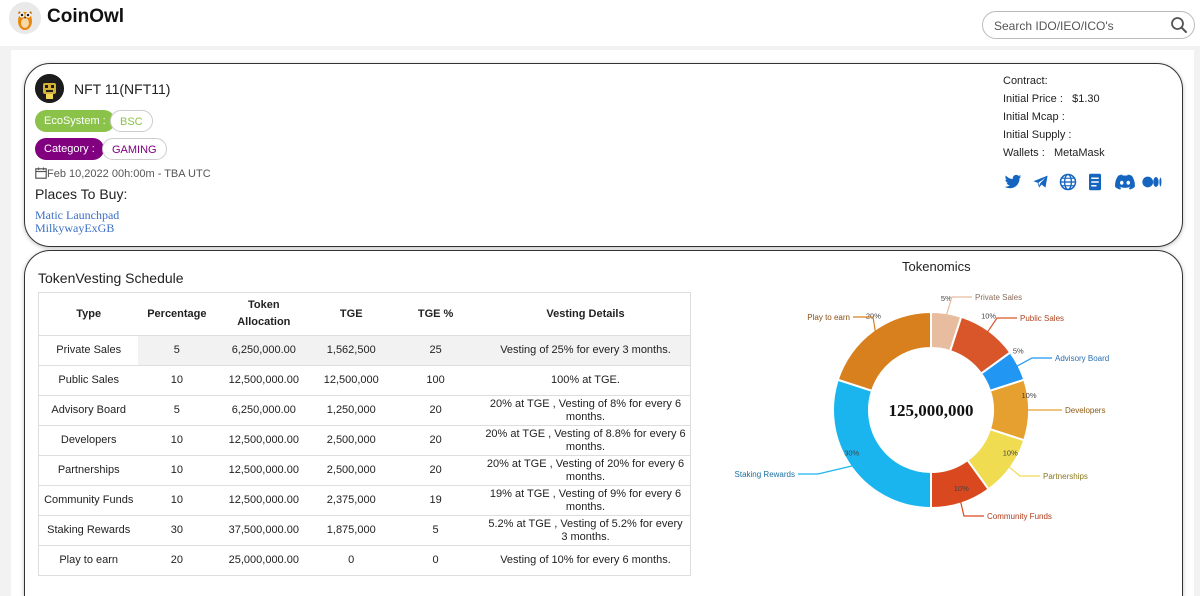 The height and width of the screenshot is (596, 1200). Describe the element at coordinates (600, 23) in the screenshot. I see `top-header: CoinOwl` at that location.